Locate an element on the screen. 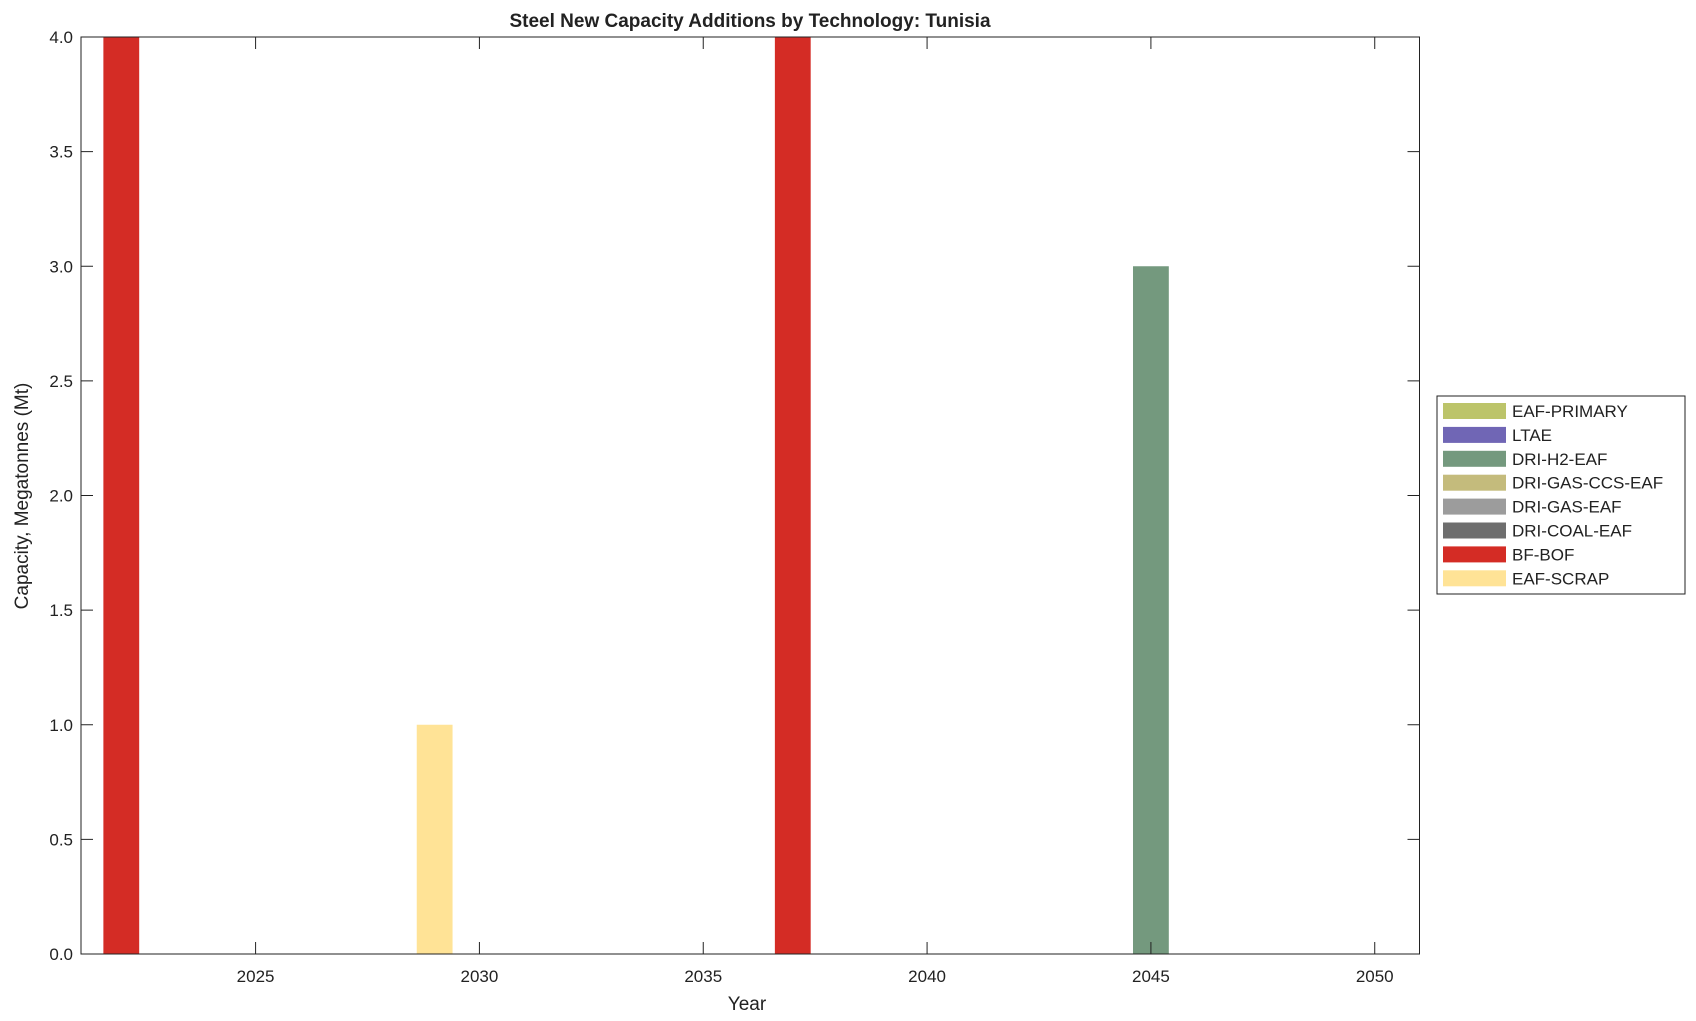 Image resolution: width=1696 pixels, height=1021 pixels. legend-label: DRI-GAS-CCS-EAF is located at coordinates (1587, 483).